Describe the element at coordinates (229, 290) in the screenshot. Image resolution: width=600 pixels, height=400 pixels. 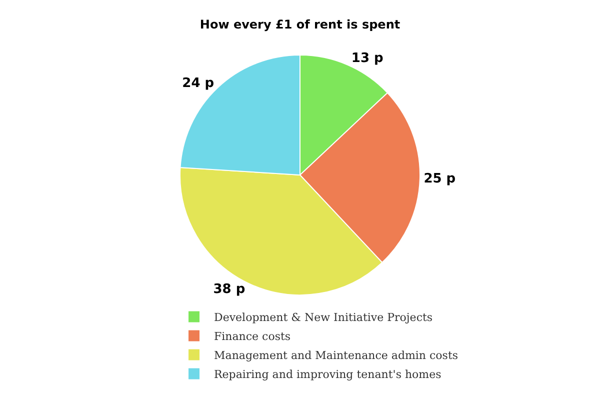
I see `data-label: 38 p` at that location.